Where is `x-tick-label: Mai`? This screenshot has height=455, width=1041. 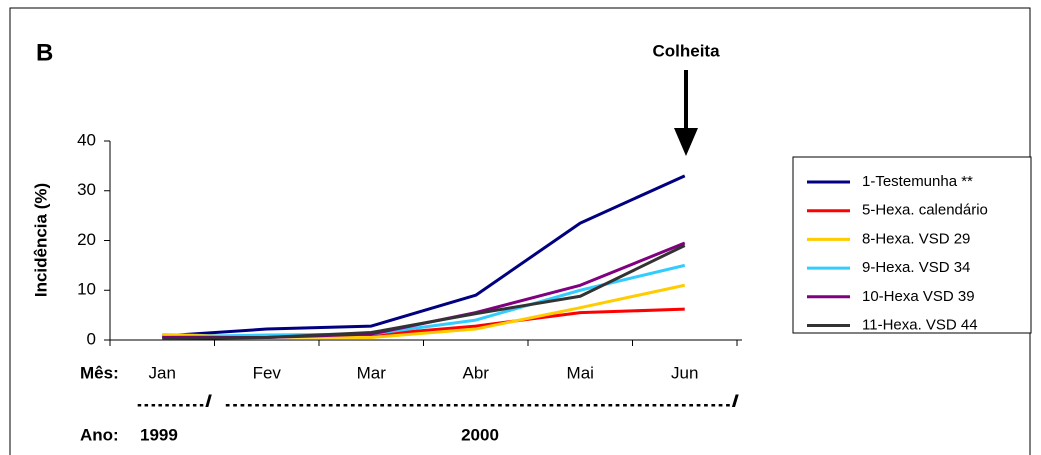
x-tick-label: Mai is located at coordinates (580, 372).